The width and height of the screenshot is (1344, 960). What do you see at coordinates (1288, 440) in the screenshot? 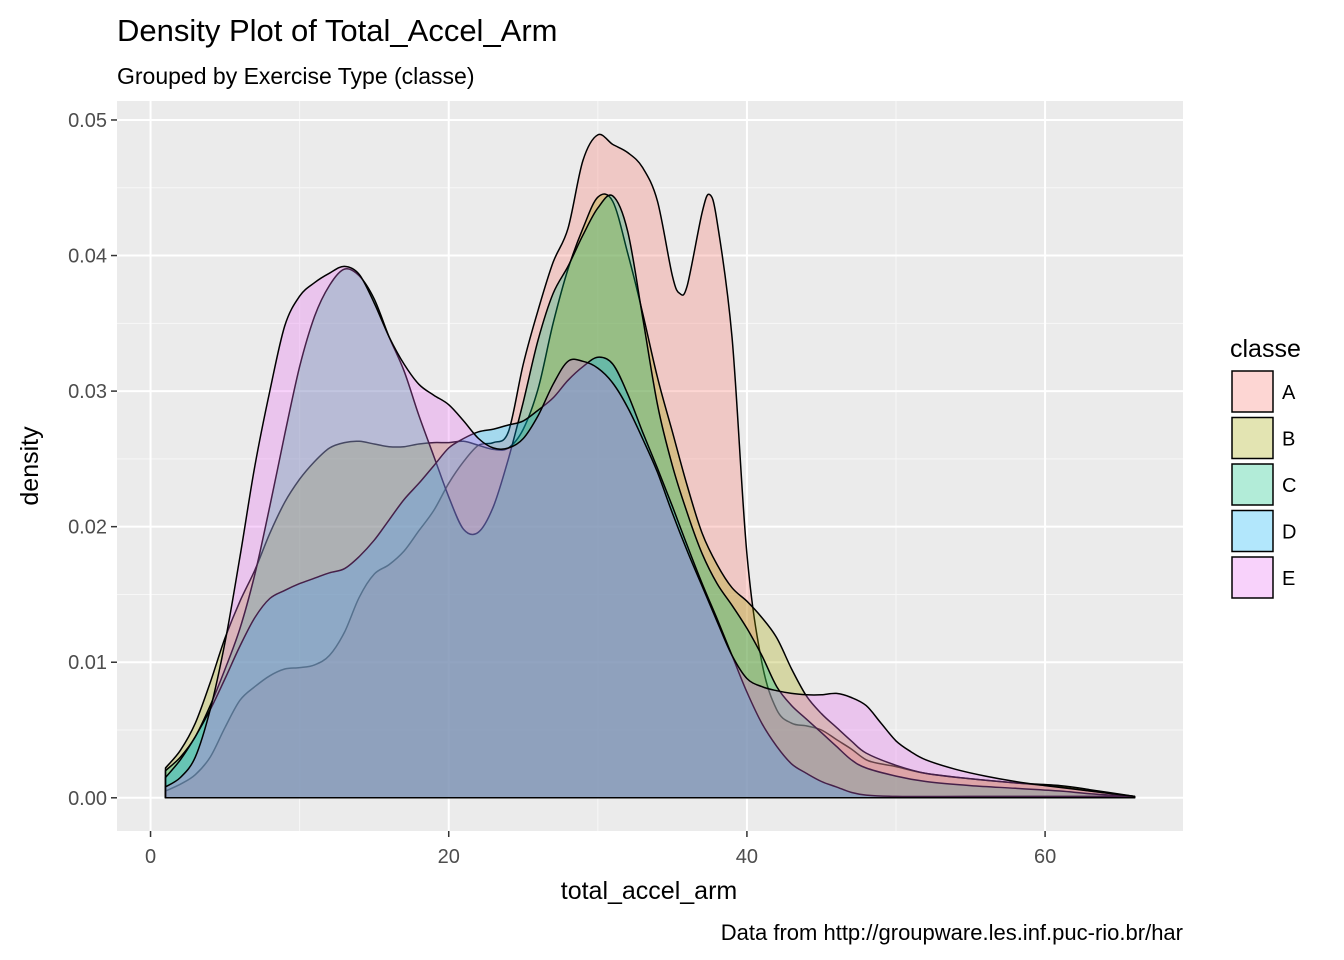
I see `legend-label-b: B` at bounding box center [1288, 440].